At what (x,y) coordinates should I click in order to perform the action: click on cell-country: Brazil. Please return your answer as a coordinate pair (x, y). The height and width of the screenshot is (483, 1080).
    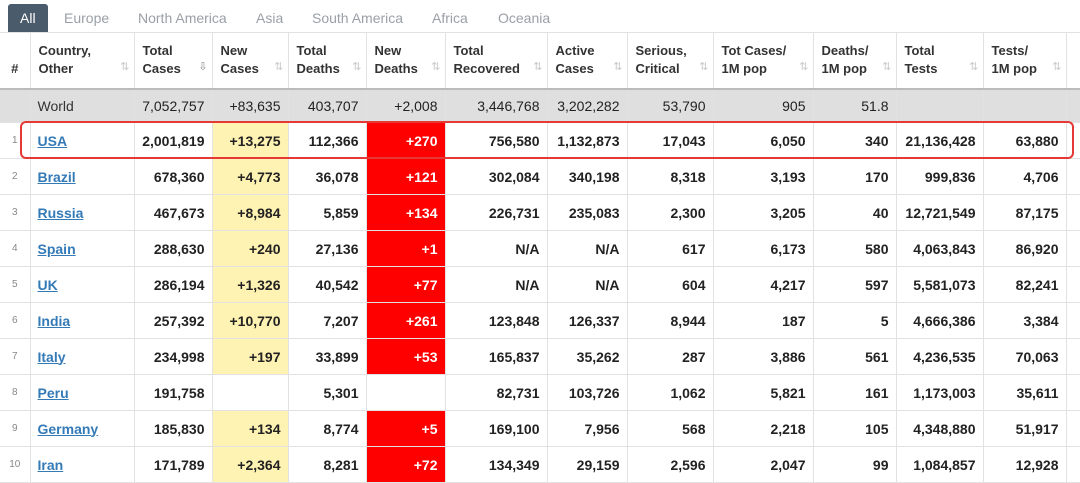
    Looking at the image, I should click on (82, 176).